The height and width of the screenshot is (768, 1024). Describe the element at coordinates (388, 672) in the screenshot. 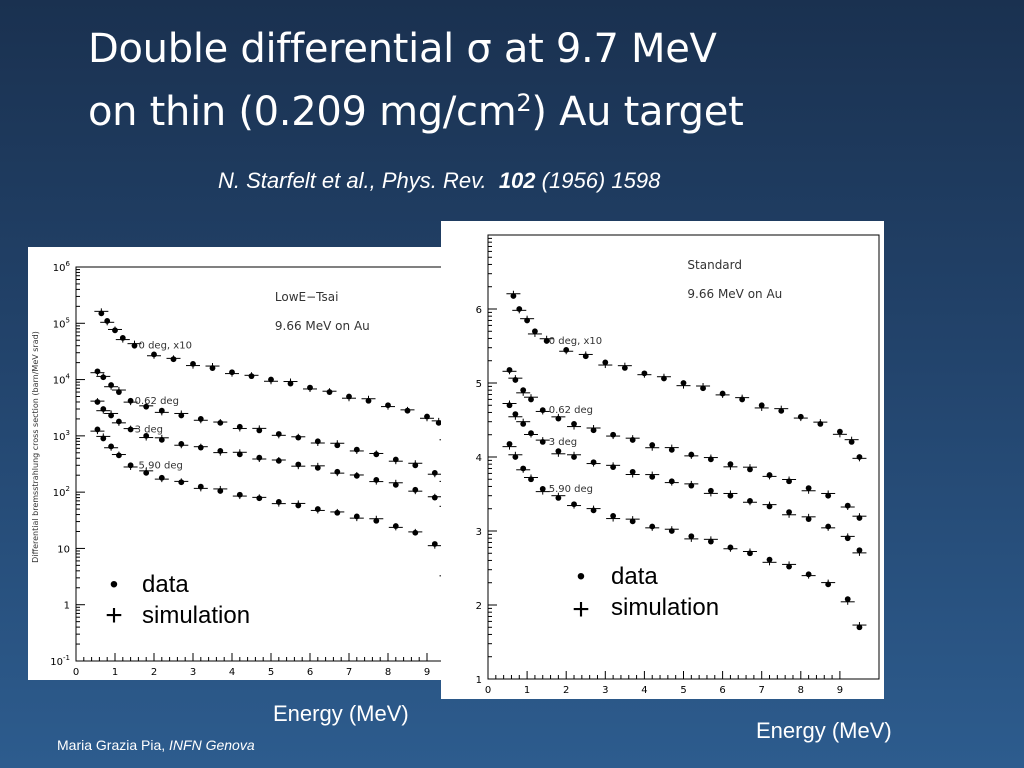

I see `x-tick-label: 8` at that location.